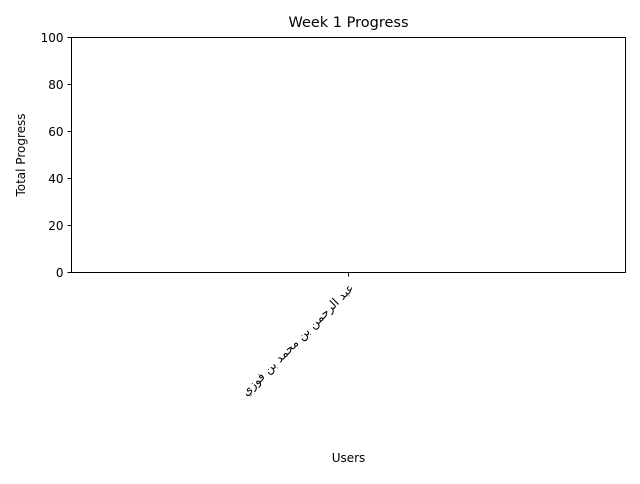  I want to click on y-tick-label: 80, so click(55, 85).